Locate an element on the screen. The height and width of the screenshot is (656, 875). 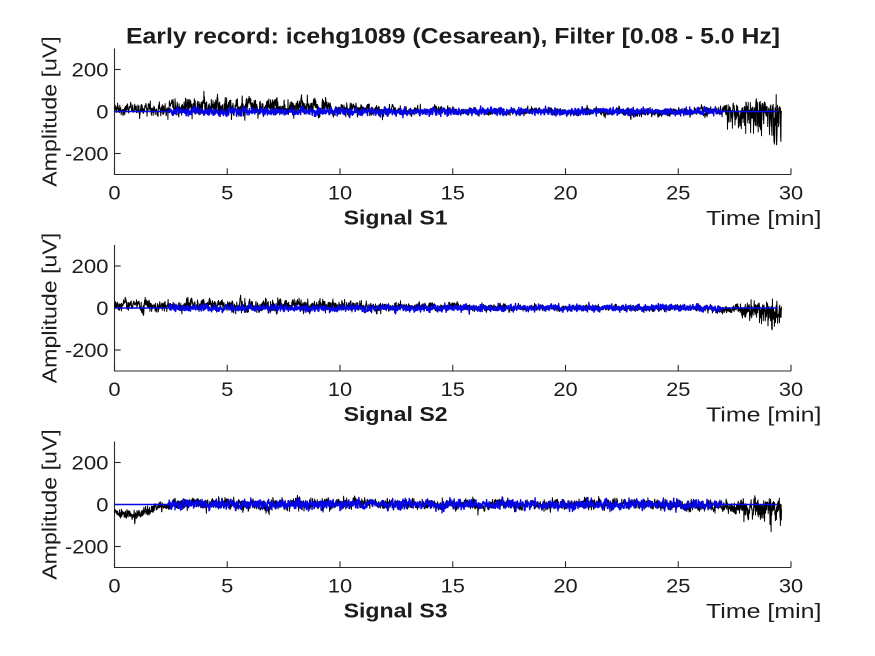
svg-text: Signal S1 is located at coordinates (396, 218).